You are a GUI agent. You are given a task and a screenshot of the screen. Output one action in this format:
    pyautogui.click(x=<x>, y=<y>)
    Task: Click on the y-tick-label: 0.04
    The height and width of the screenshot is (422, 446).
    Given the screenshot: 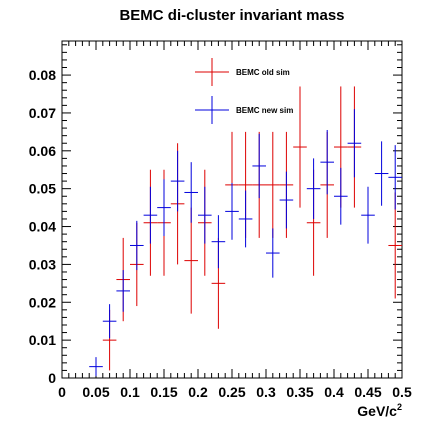 What is the action you would take?
    pyautogui.click(x=42, y=227)
    